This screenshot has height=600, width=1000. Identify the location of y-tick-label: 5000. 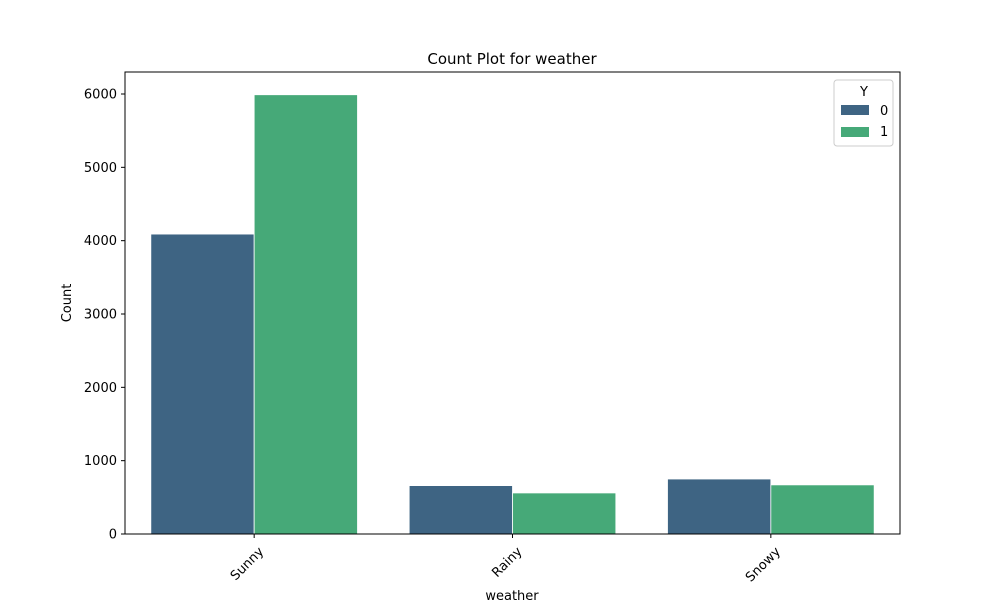
(100, 168).